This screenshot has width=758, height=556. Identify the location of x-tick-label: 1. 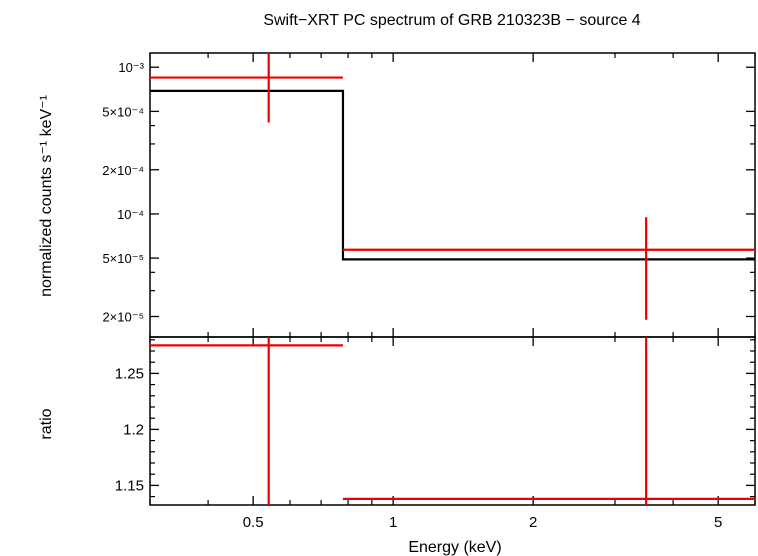
(393, 522).